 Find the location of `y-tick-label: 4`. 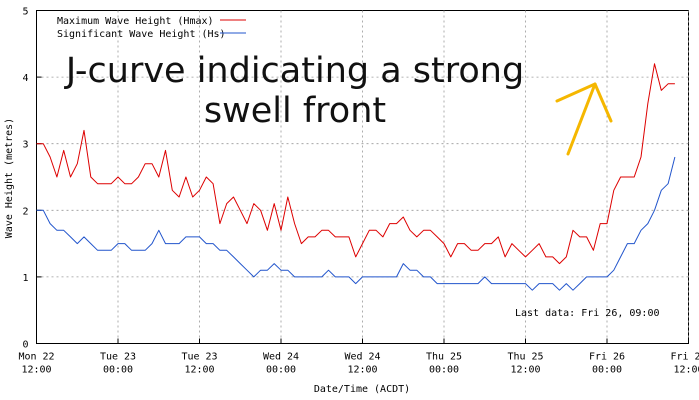

y-tick-label: 4 is located at coordinates (25, 78).